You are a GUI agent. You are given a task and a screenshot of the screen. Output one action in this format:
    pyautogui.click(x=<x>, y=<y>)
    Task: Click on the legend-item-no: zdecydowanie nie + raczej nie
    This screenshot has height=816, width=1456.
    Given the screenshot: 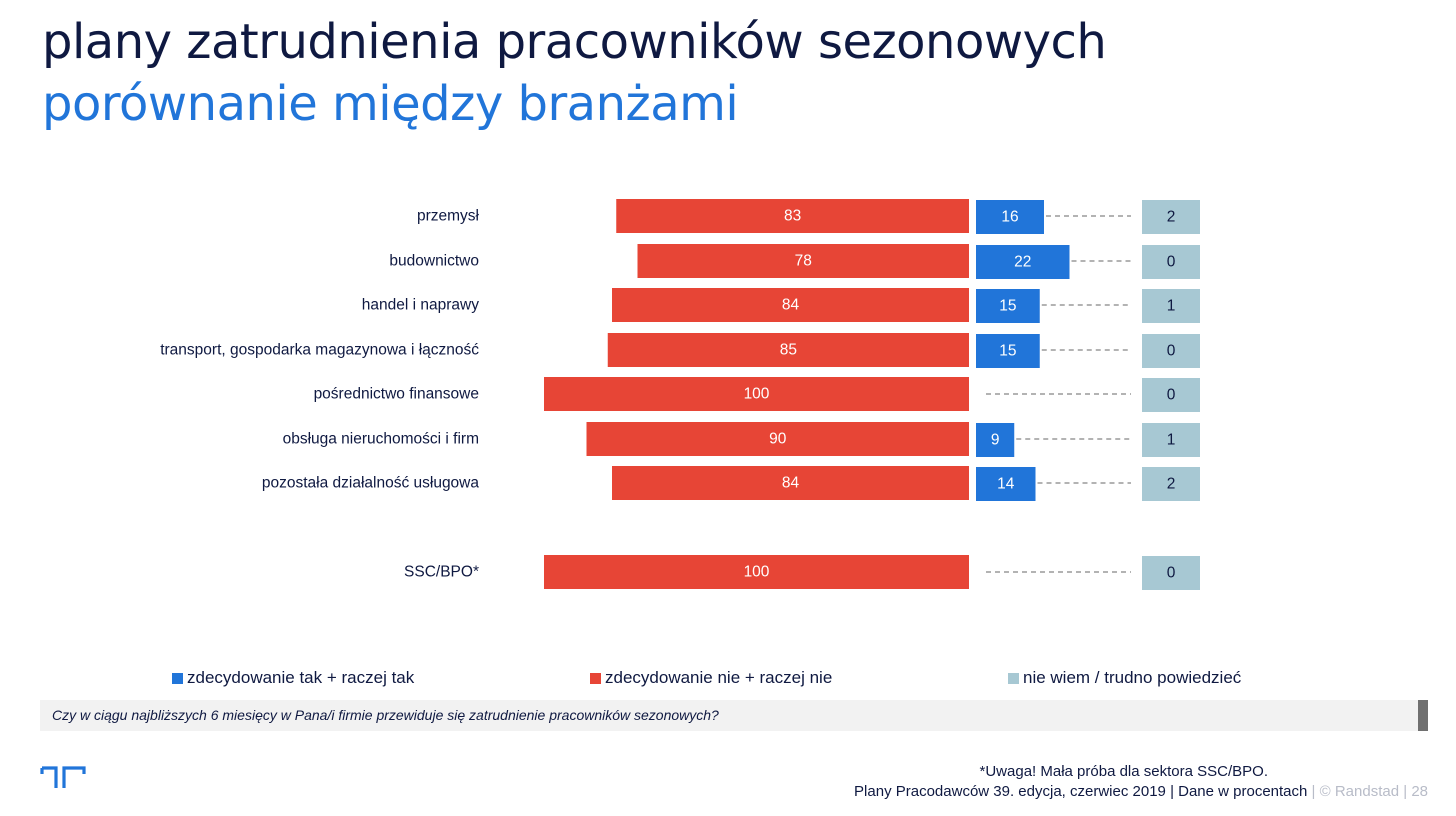 What is the action you would take?
    pyautogui.click(x=711, y=678)
    